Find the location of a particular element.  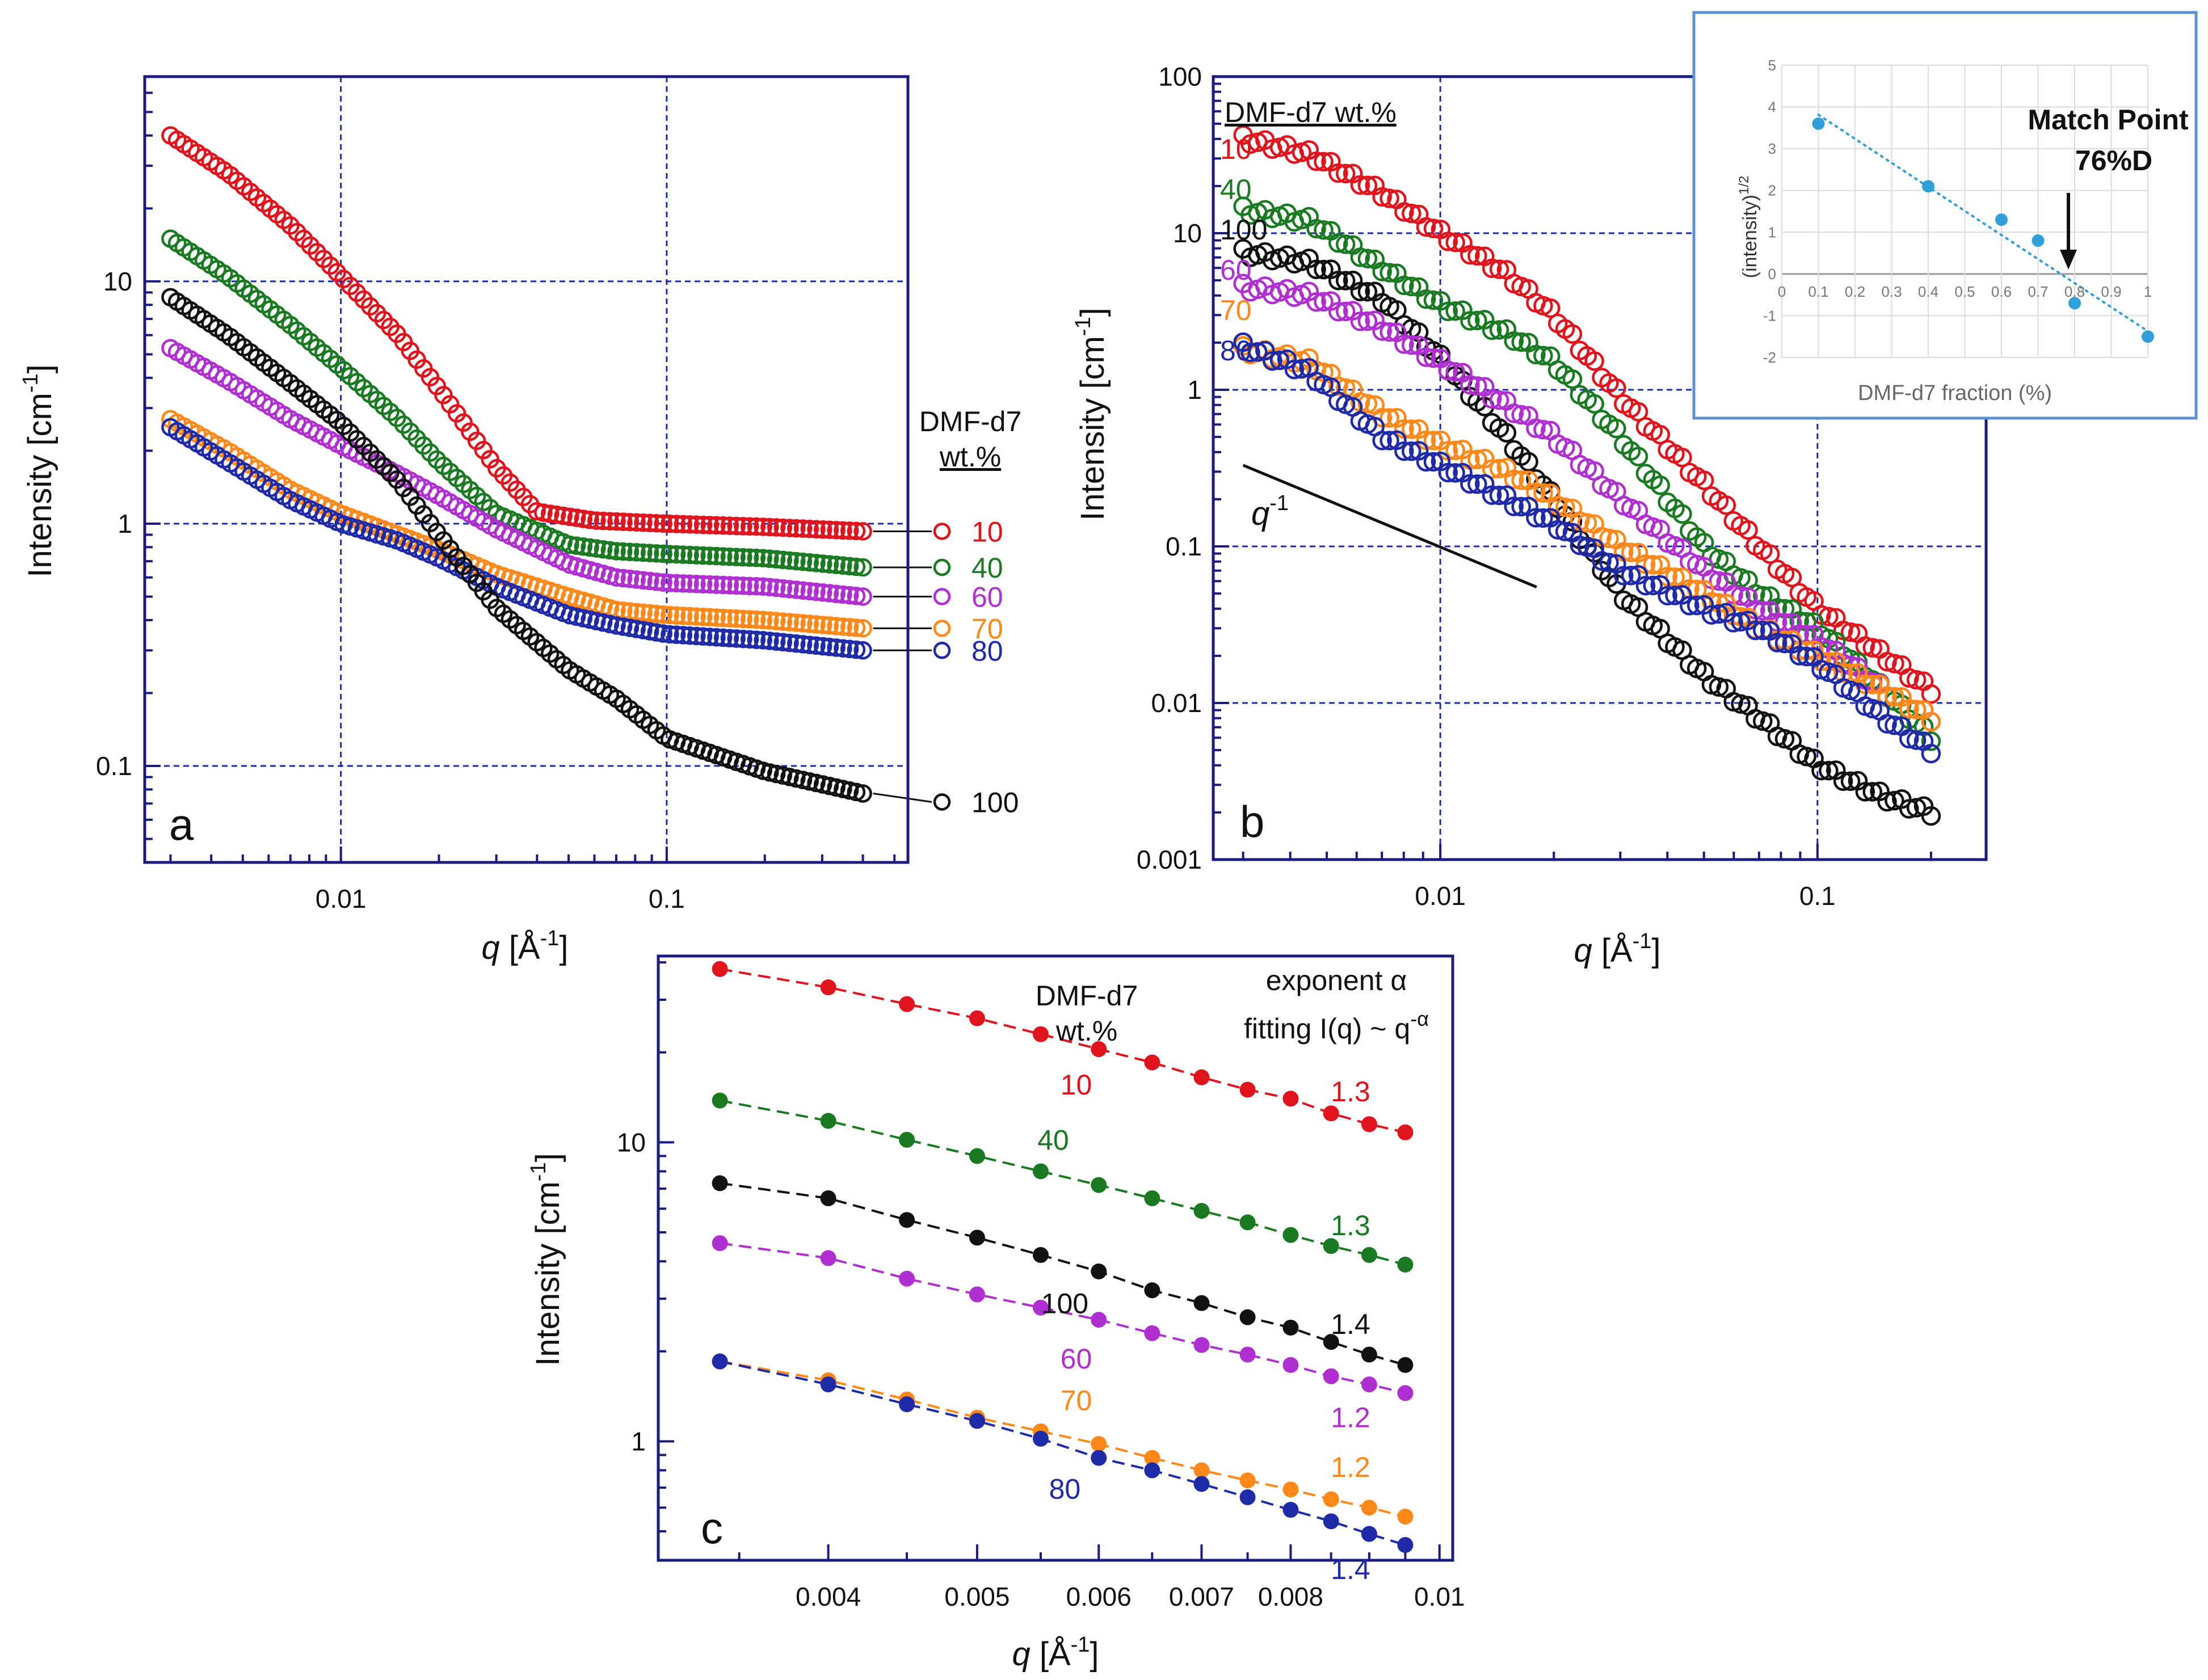

inset-trend-line is located at coordinates (1983, 223).